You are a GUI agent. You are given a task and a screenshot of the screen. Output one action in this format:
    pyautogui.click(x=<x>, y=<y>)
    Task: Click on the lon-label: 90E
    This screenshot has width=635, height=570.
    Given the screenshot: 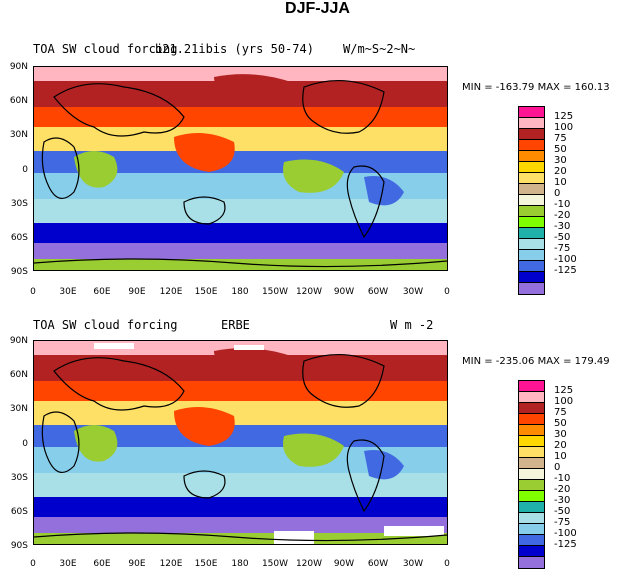 What is the action you would take?
    pyautogui.click(x=137, y=564)
    